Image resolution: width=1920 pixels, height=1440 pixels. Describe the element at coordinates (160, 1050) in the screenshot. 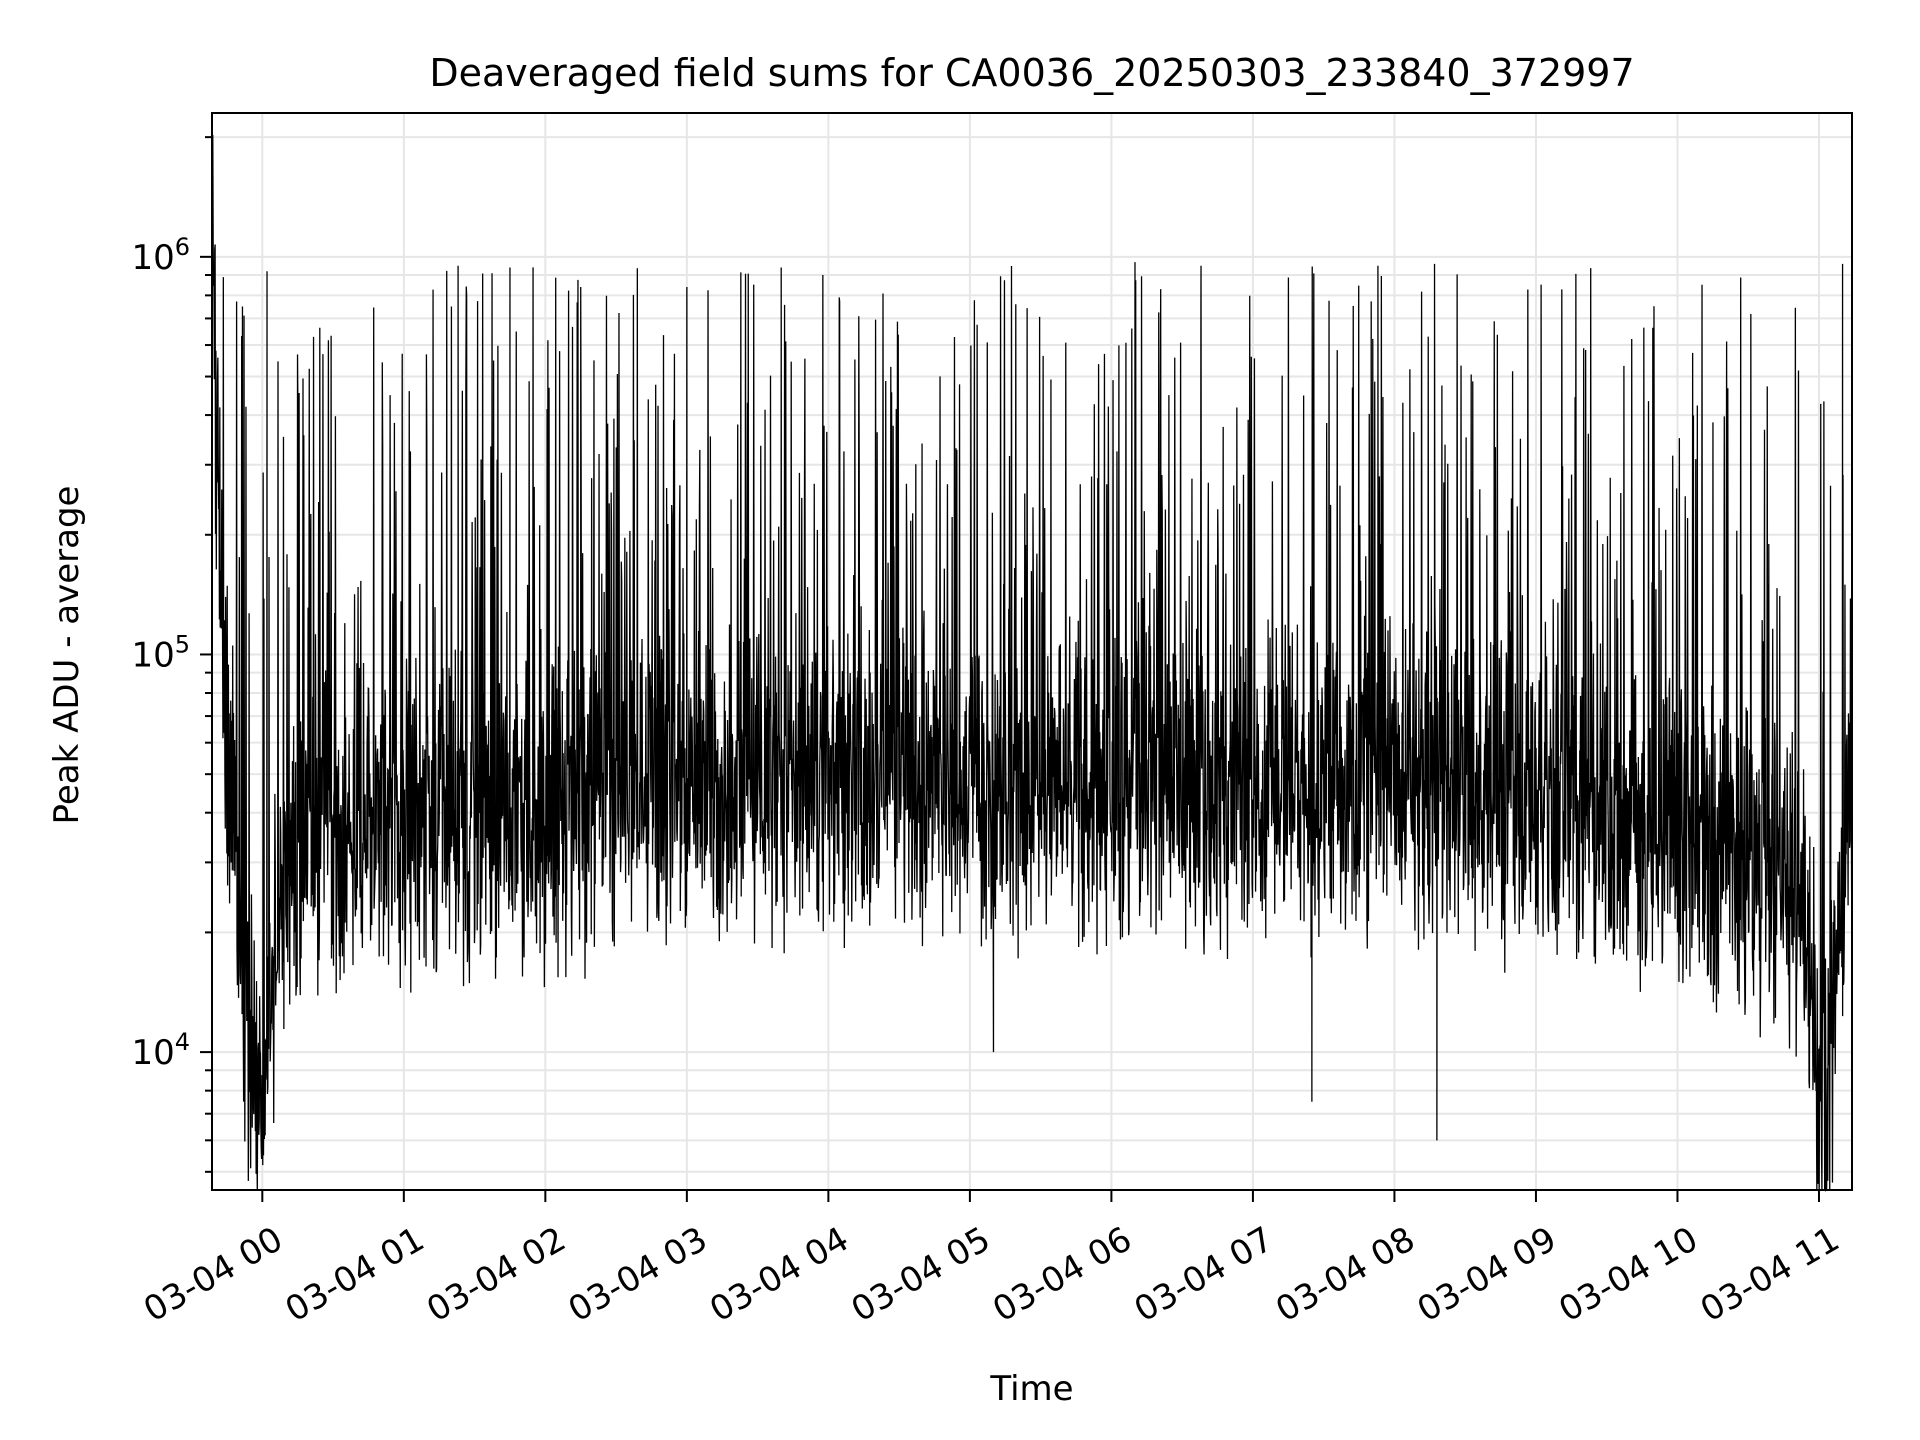

I see `y-tick-label: 10⁴` at that location.